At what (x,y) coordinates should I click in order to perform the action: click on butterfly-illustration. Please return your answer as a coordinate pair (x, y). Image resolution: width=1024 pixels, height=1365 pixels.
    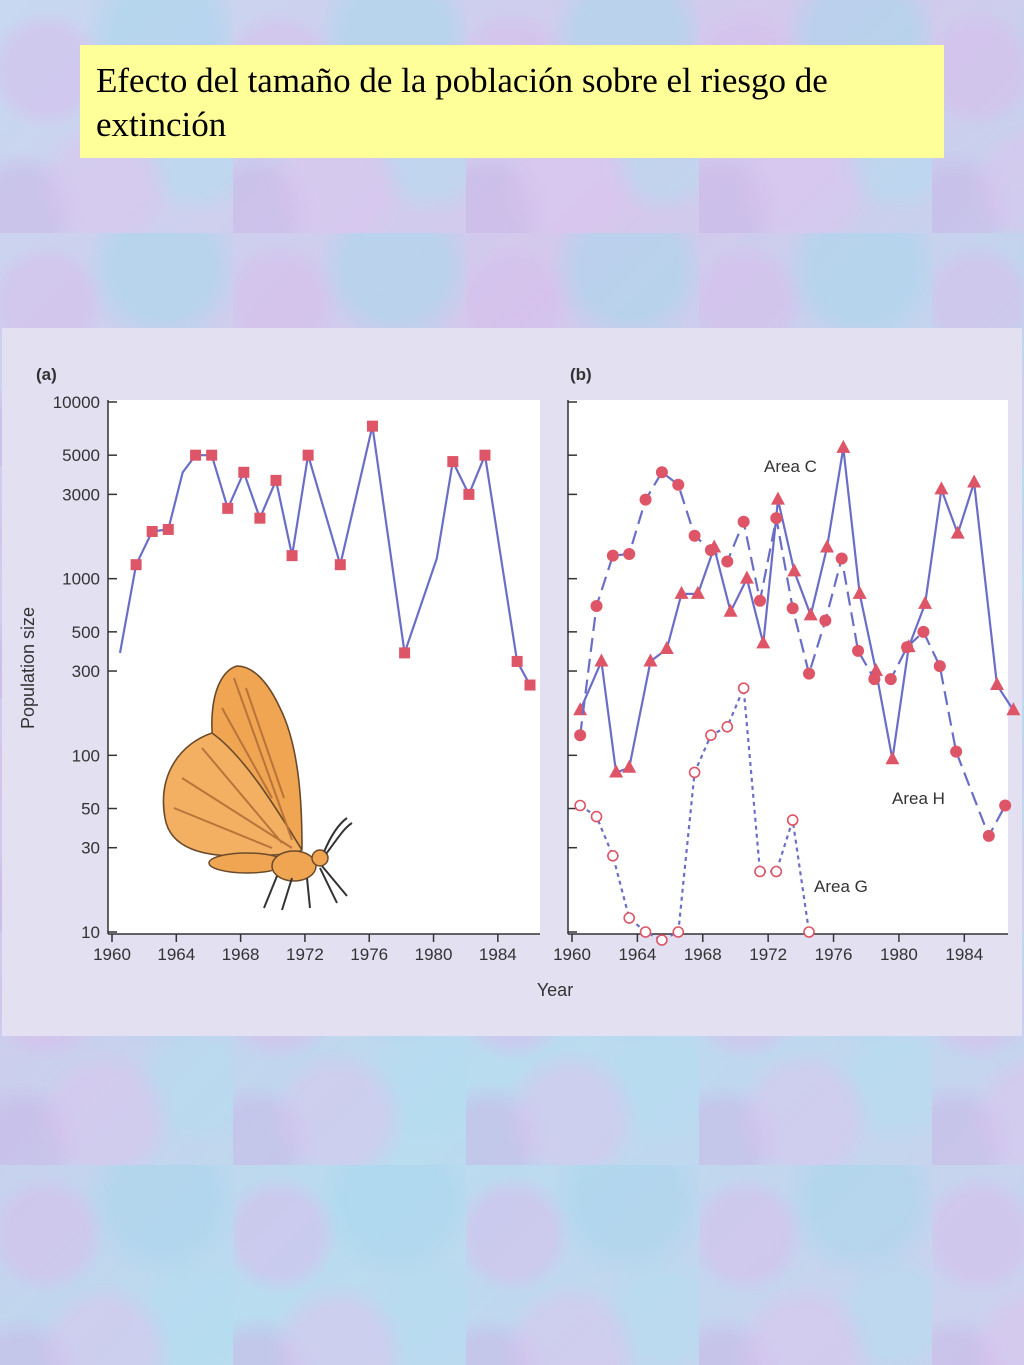
    Looking at the image, I should click on (257, 788).